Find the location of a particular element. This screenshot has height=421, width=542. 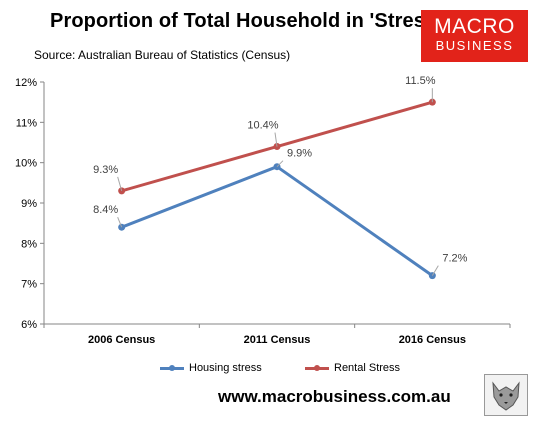

legend-item-rental-stress: Rental Stress is located at coordinates (352, 368).